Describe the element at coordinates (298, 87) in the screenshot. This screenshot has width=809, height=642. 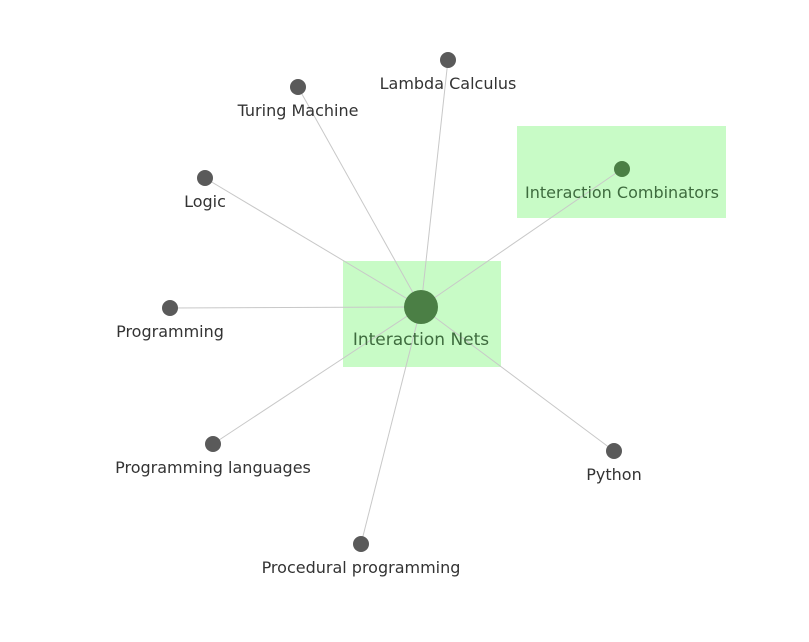
I see `node-circle-turing-machine` at that location.